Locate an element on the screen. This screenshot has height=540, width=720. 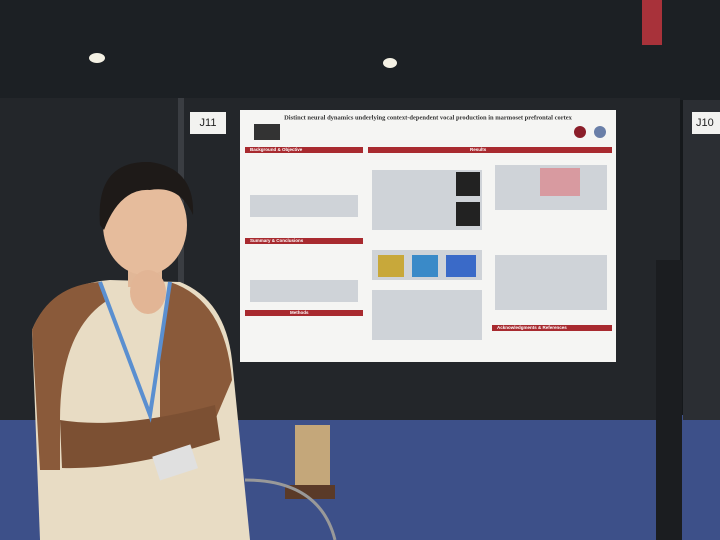
section-title: Background & Objective is located at coordinates (276, 149).